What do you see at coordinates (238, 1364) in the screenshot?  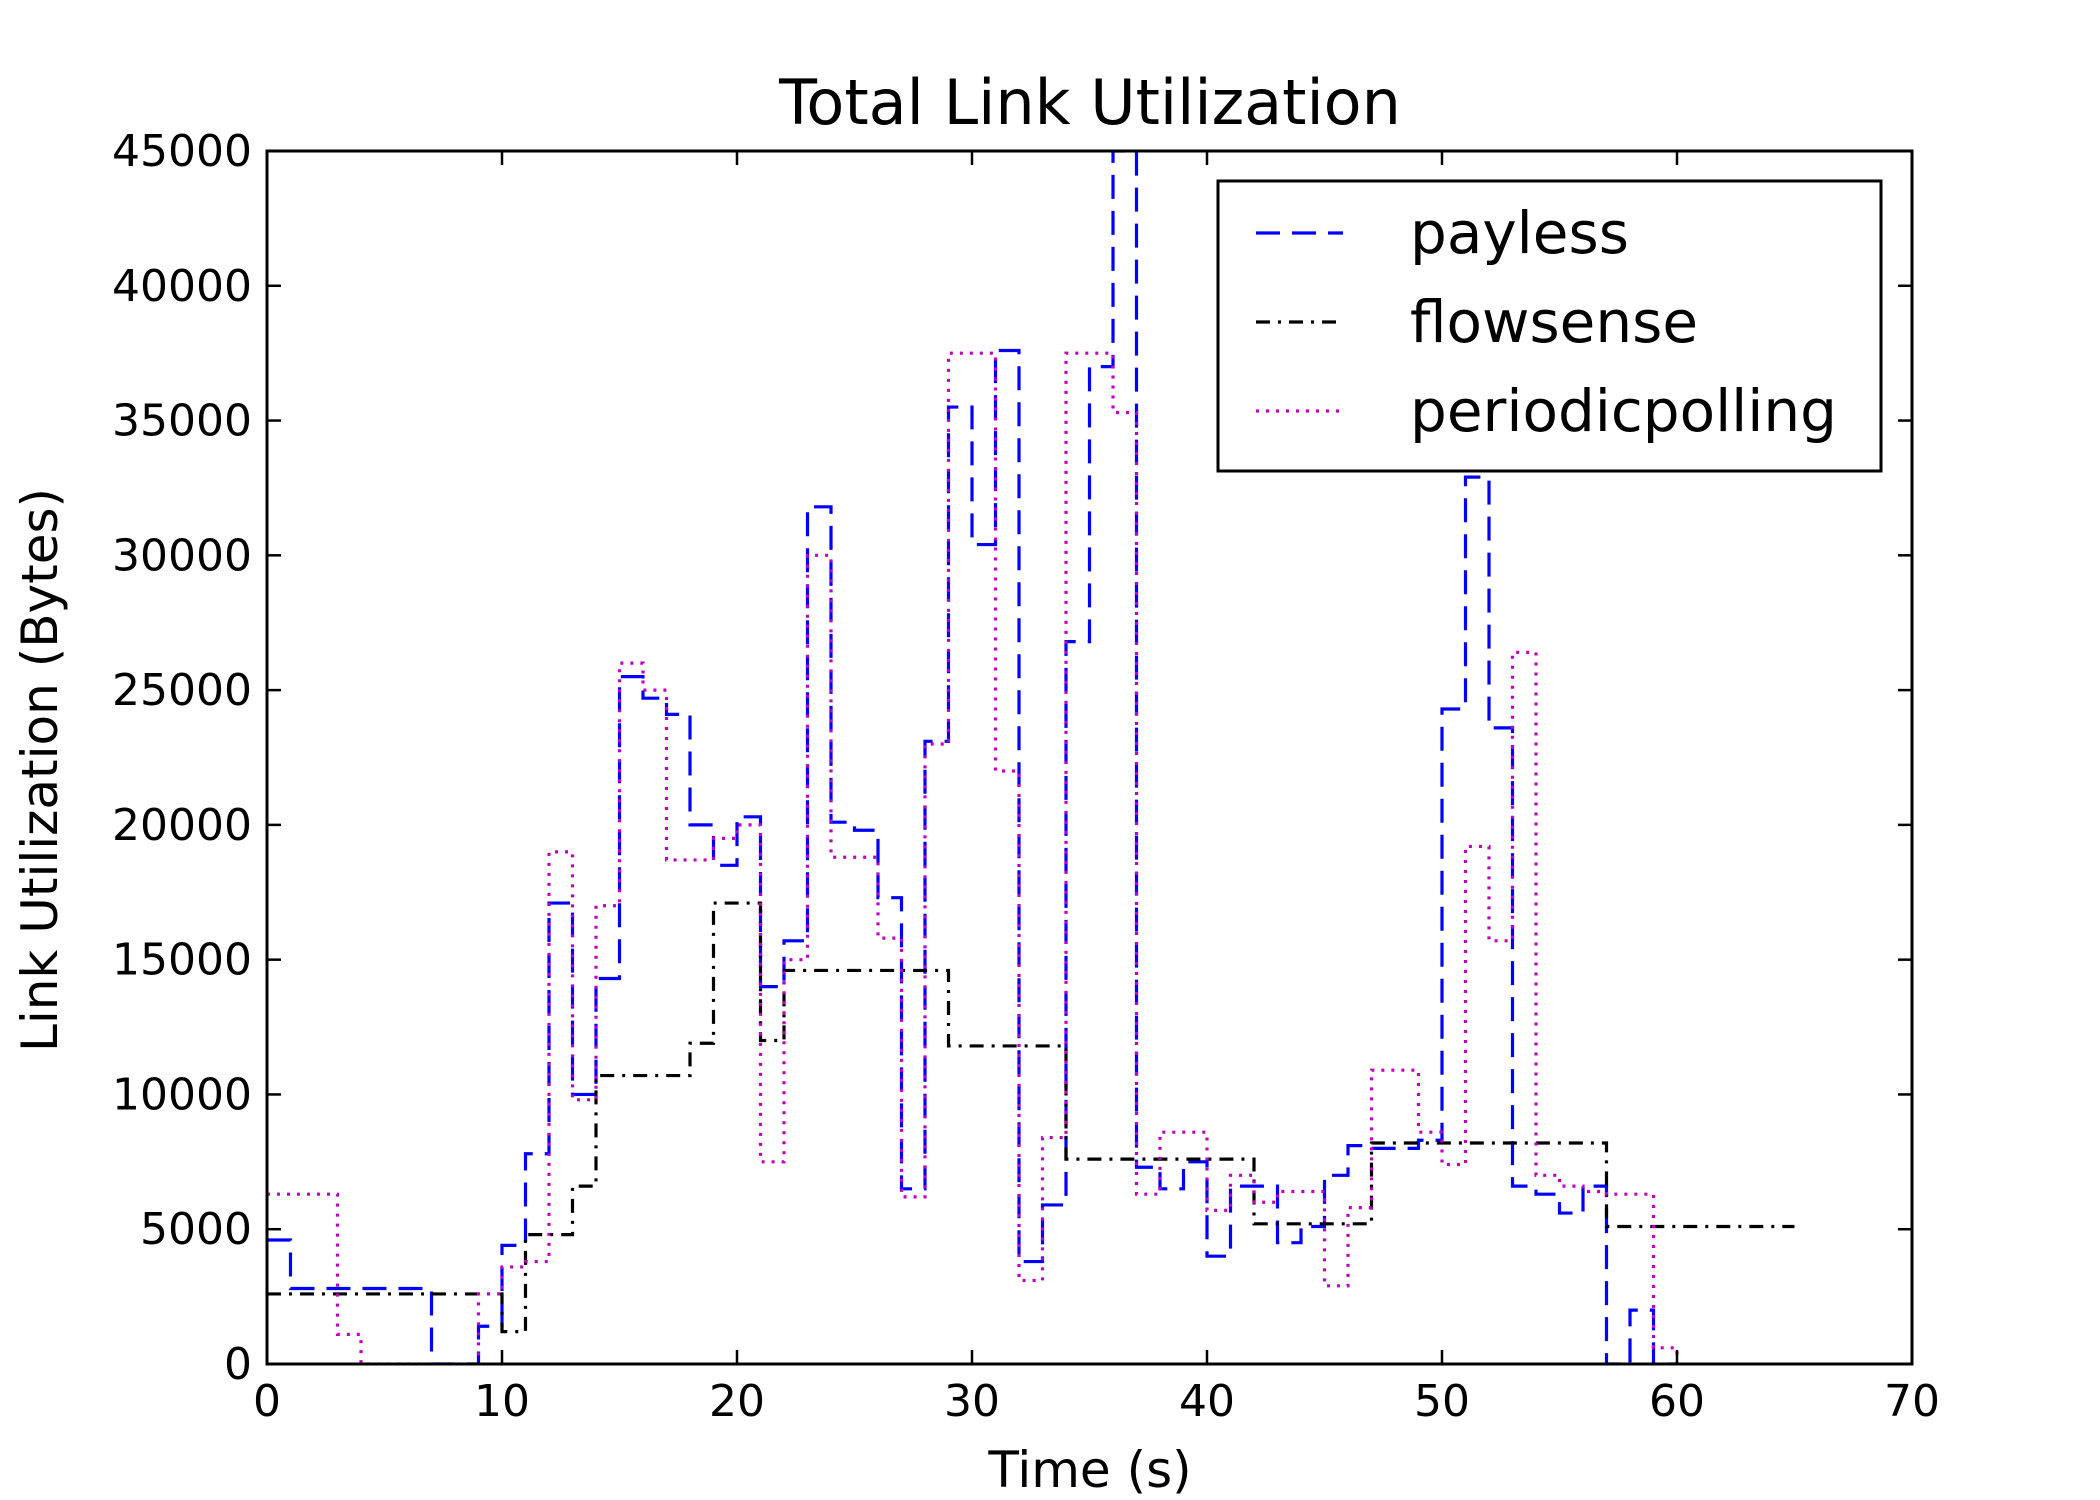 I see `y-tick-label: 0` at bounding box center [238, 1364].